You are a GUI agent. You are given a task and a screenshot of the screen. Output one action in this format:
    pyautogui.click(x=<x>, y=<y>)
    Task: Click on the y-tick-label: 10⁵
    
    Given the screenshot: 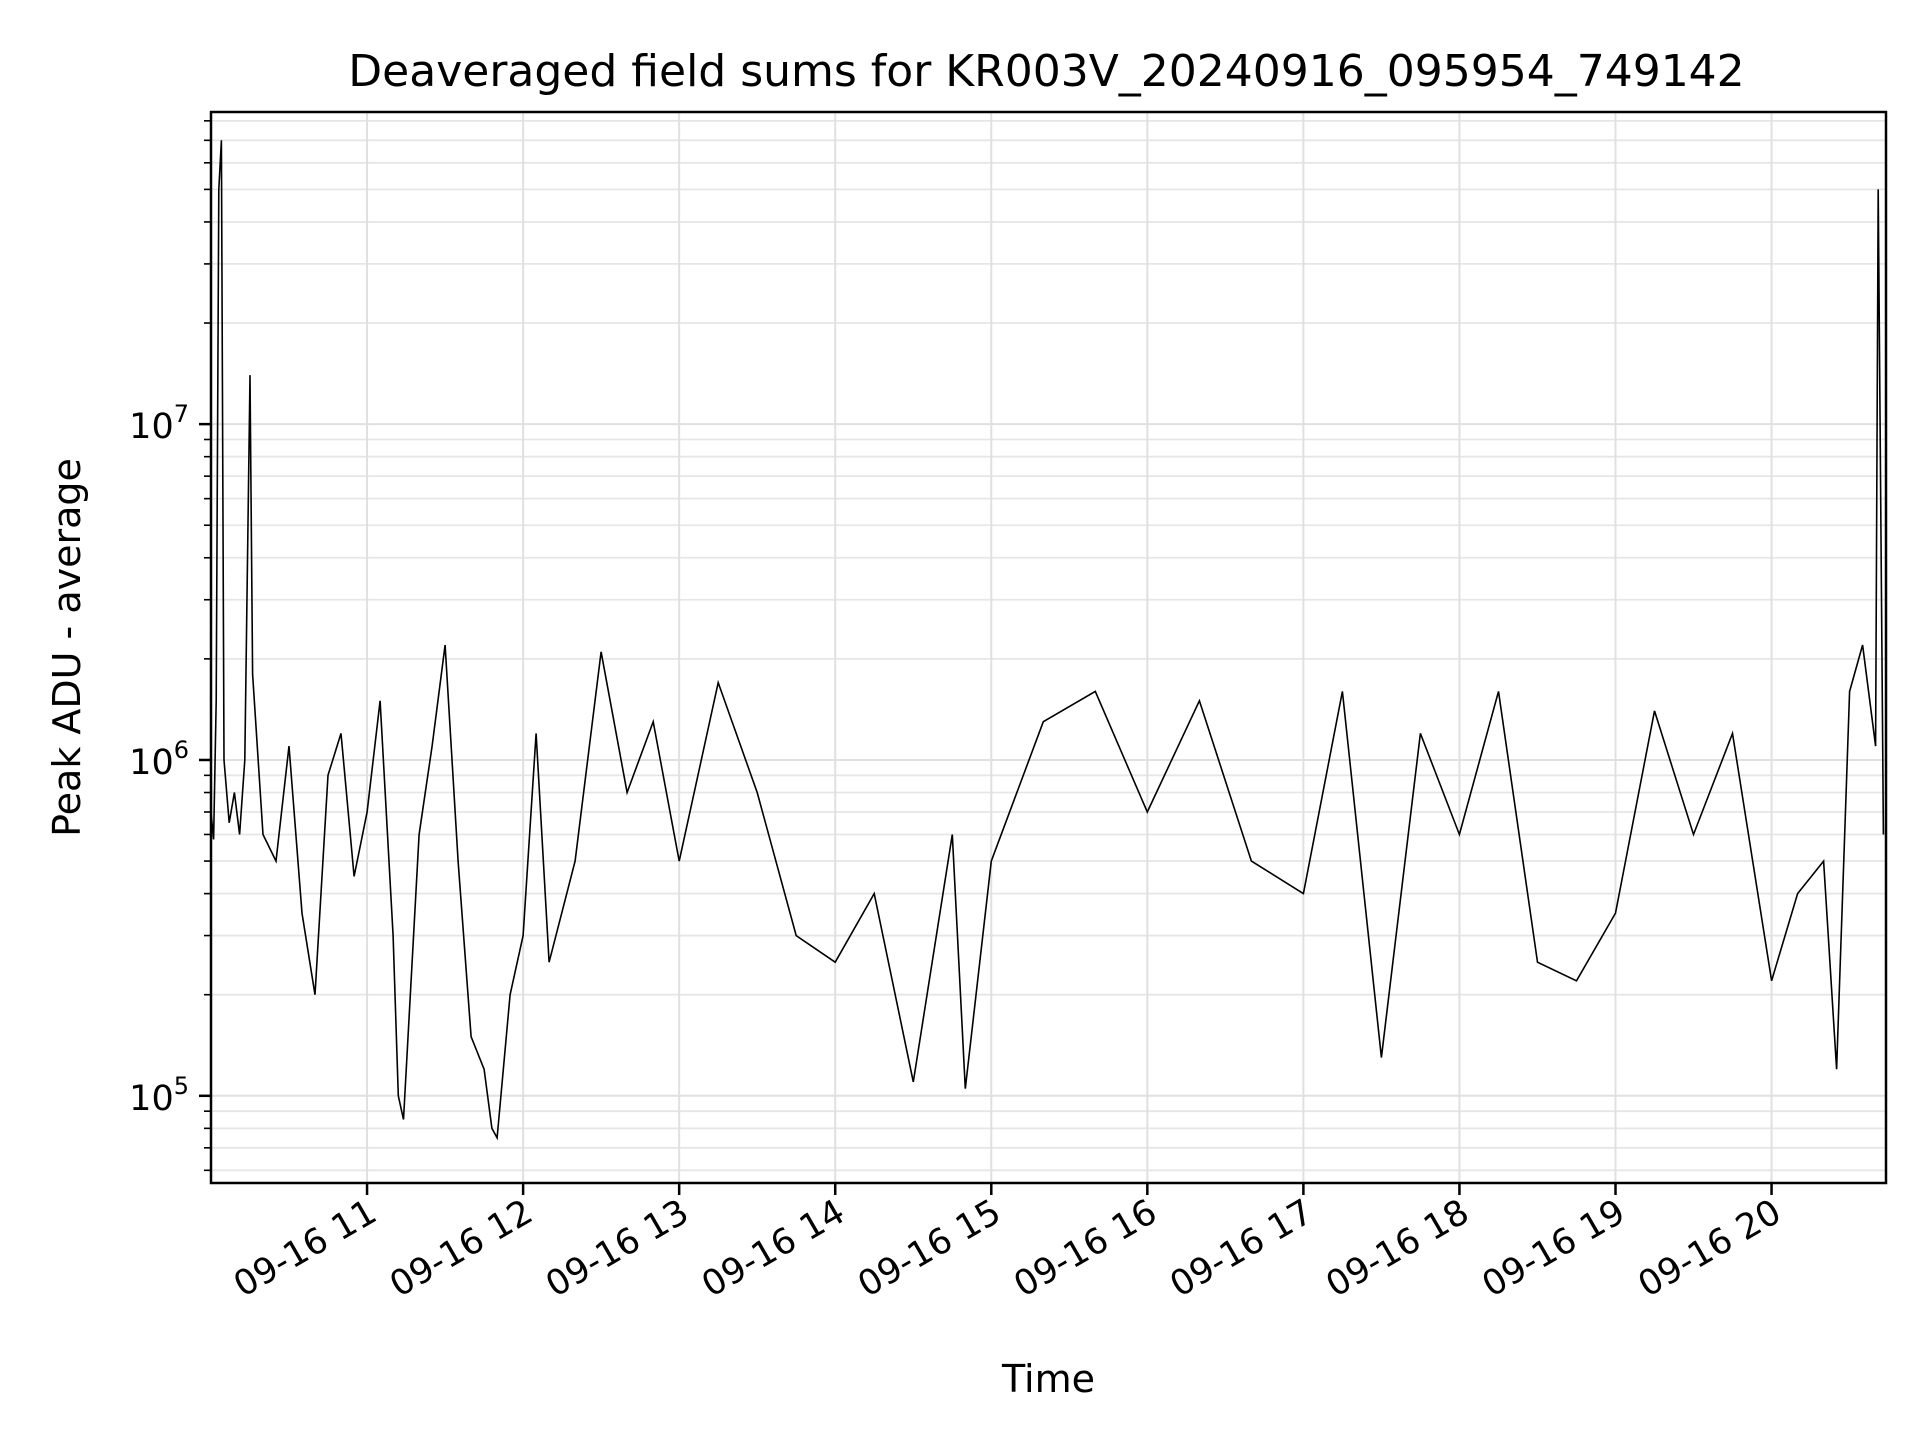 What is the action you would take?
    pyautogui.click(x=159, y=1095)
    